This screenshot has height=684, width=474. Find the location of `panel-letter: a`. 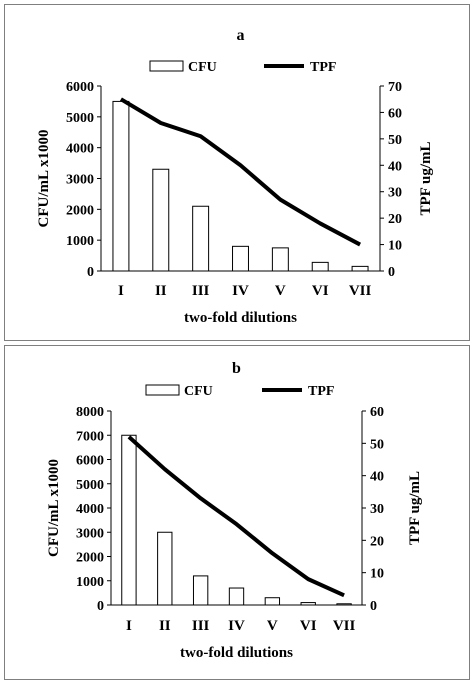

panel-letter: a is located at coordinates (241, 35).